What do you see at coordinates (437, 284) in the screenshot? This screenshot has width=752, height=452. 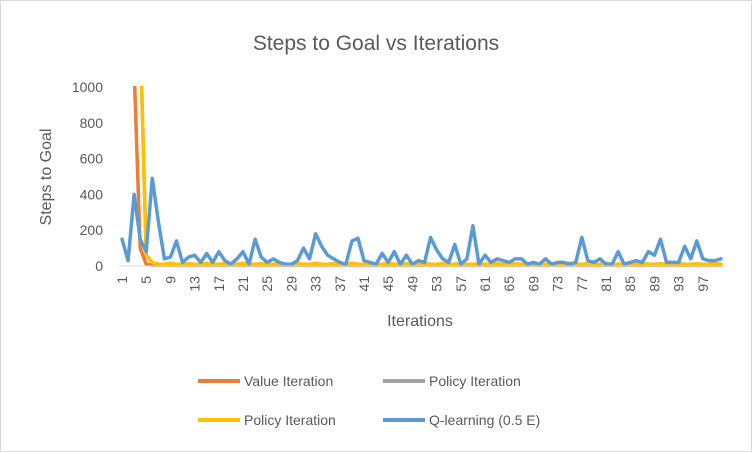 I see `x-tick-label: 53` at bounding box center [437, 284].